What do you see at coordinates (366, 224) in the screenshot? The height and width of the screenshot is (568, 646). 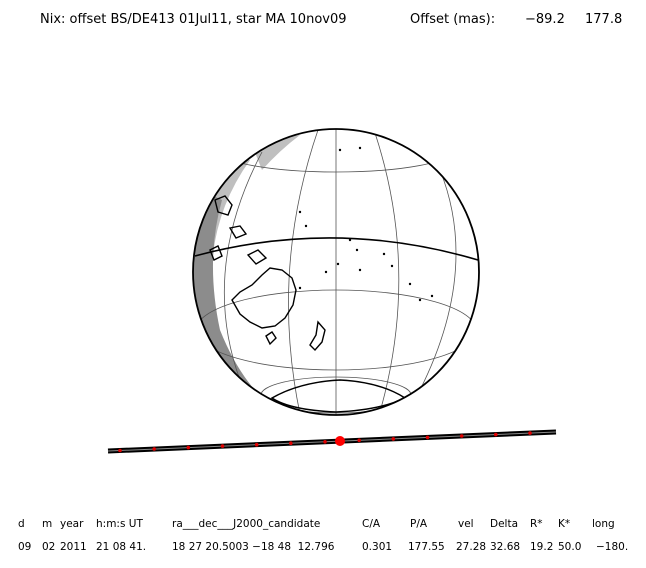 I see `pacific-islands` at bounding box center [366, 224].